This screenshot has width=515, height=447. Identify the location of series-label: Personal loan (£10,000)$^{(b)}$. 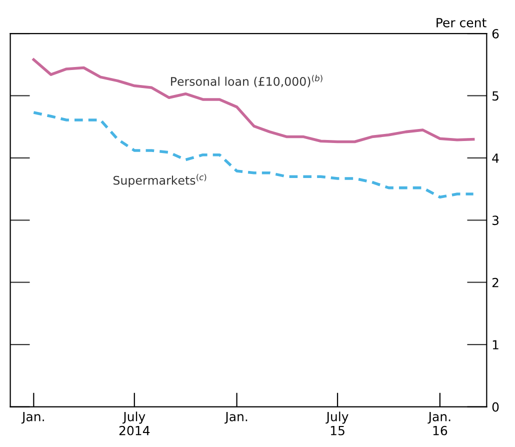
(246, 81).